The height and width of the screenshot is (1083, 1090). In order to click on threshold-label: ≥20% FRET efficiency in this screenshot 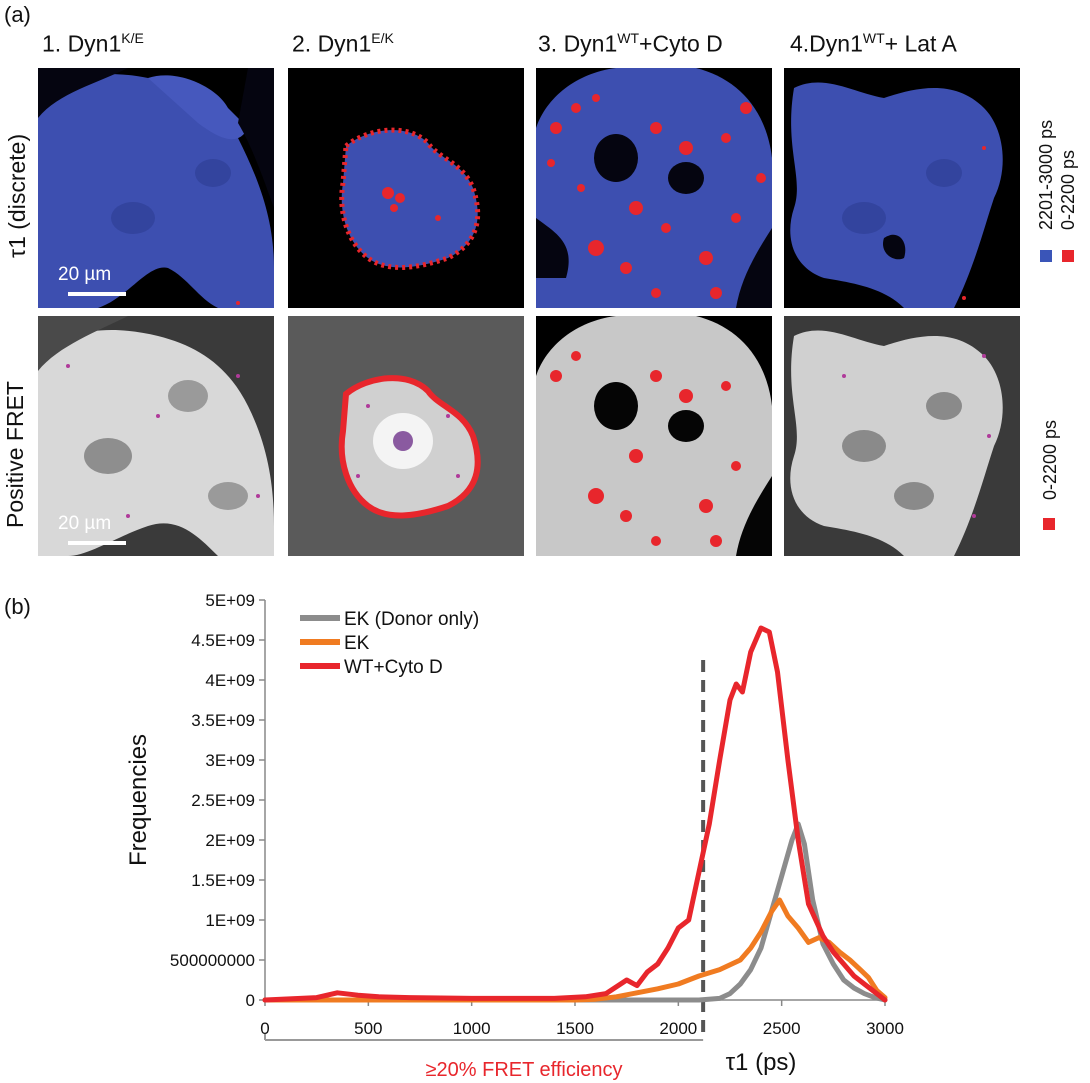, I will do `click(524, 1070)`.